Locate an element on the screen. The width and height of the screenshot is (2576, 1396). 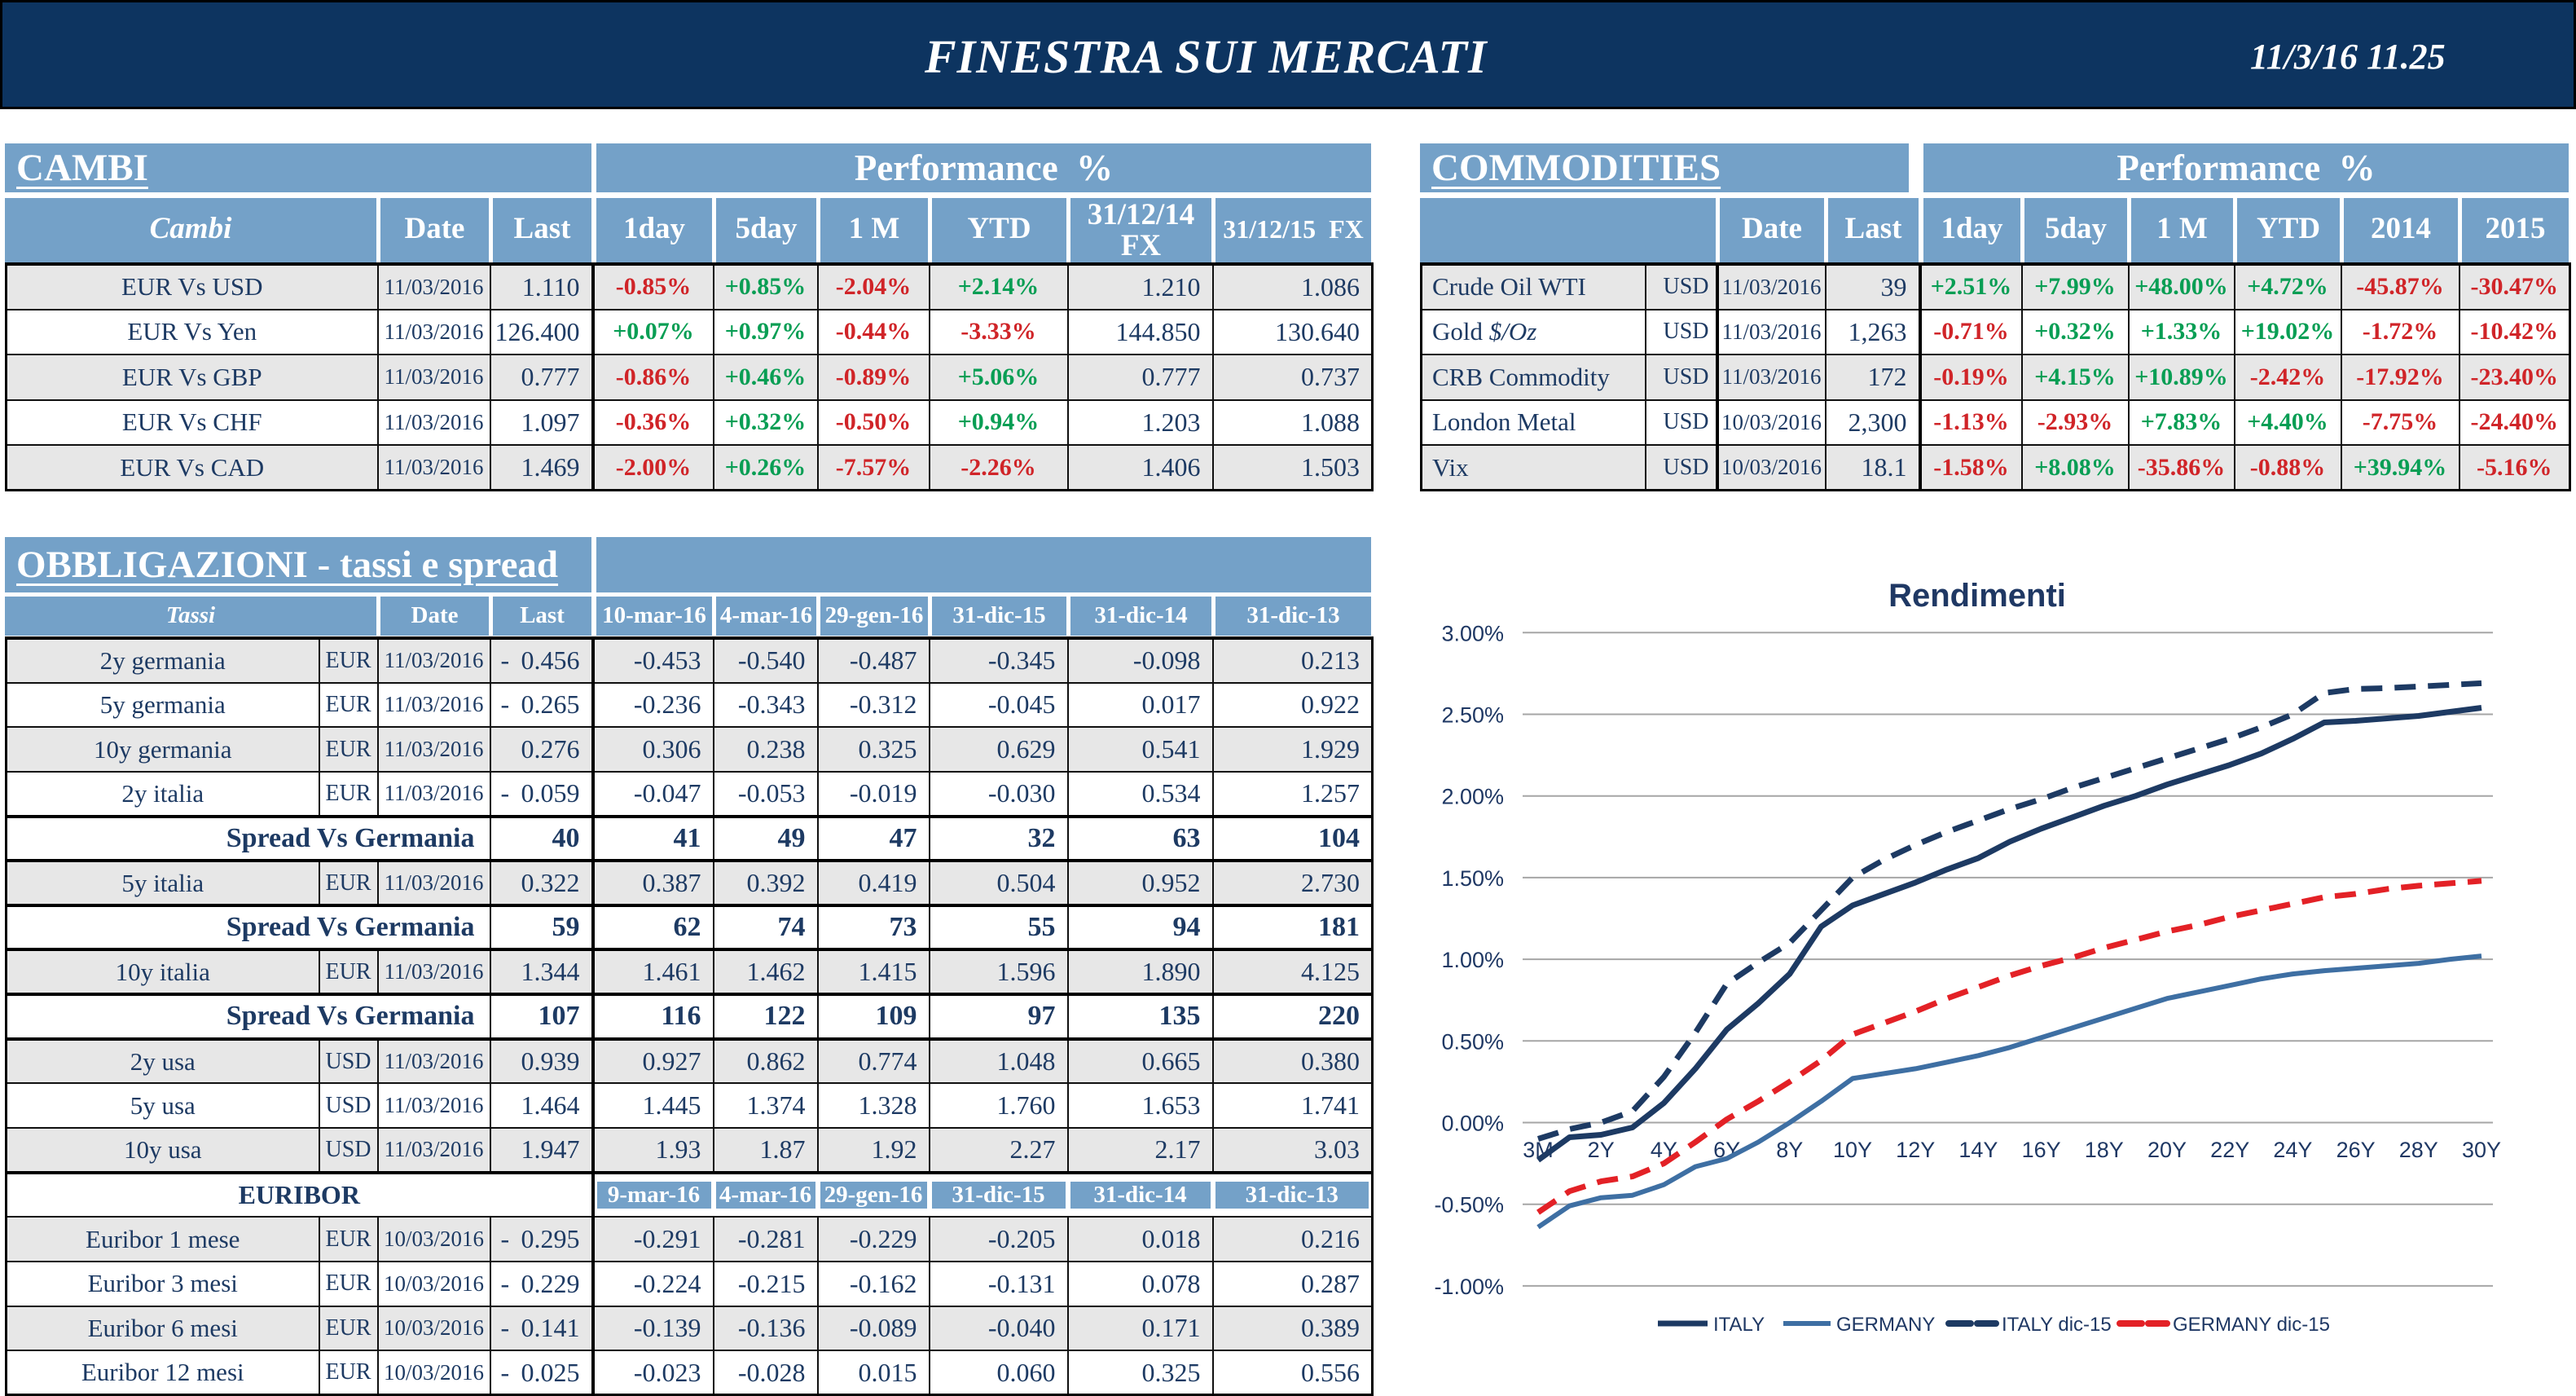
svg-text: 20Y is located at coordinates (2167, 1150).